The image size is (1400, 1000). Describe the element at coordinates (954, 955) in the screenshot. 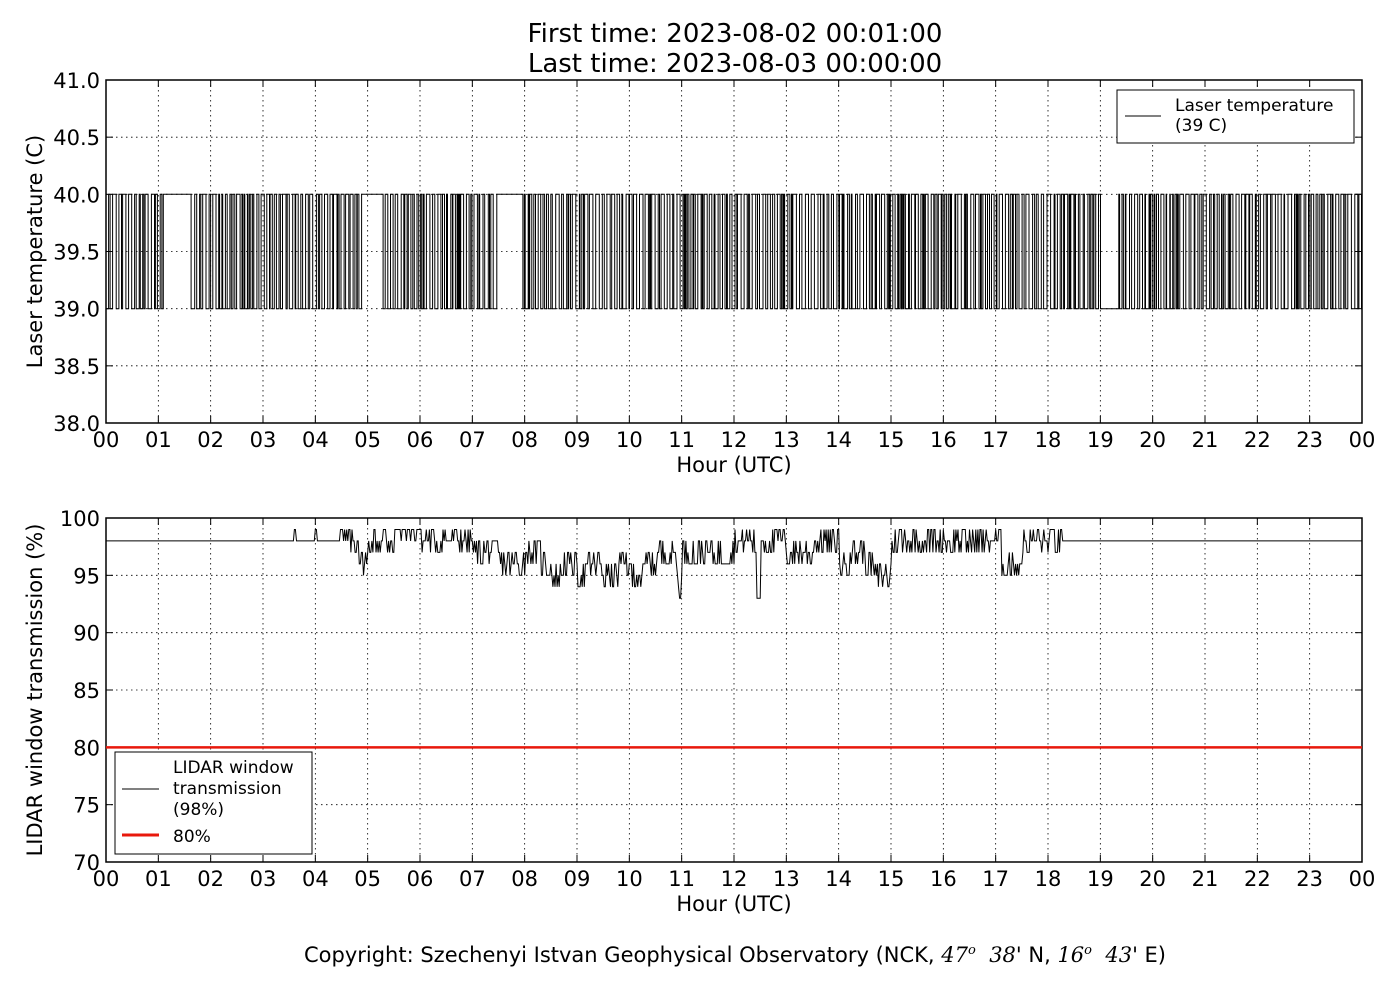

I see `latitude-degrees: 47` at that location.